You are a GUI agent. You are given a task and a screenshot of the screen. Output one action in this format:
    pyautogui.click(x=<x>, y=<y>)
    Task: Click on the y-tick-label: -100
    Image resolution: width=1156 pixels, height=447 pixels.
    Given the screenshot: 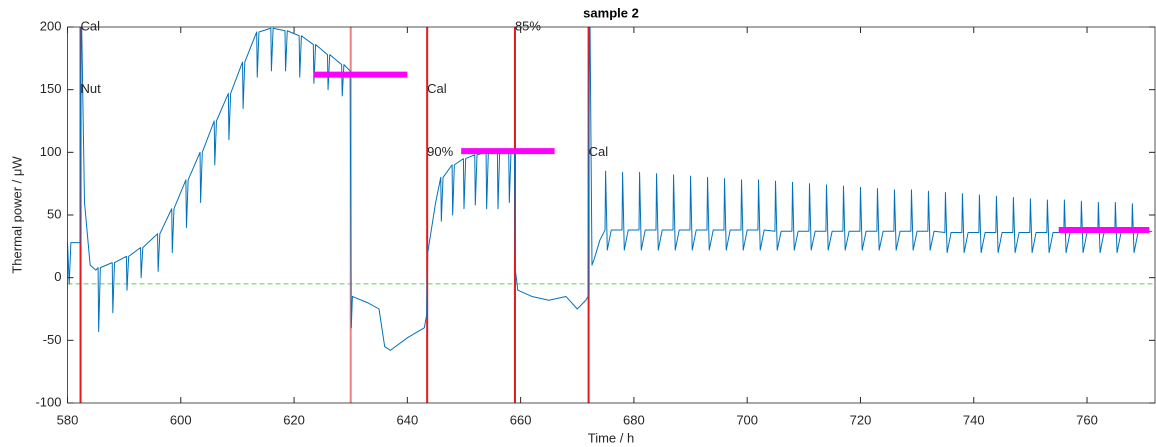 What is the action you would take?
    pyautogui.click(x=48, y=401)
    